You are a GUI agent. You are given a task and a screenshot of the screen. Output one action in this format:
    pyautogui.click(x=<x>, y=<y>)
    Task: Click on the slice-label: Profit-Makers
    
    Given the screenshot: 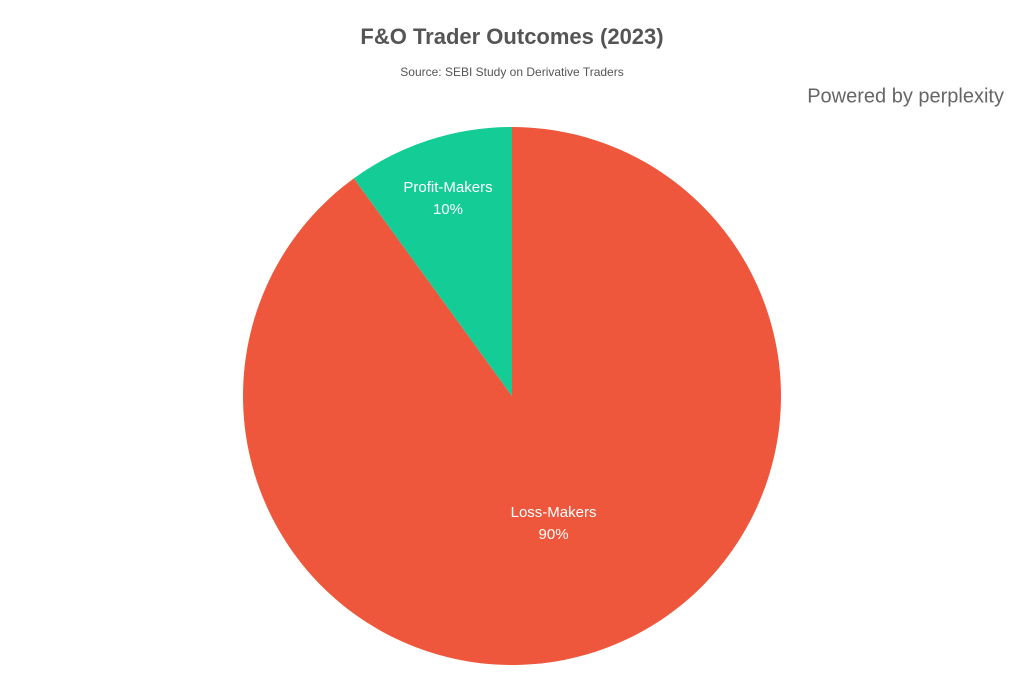 What is the action you would take?
    pyautogui.click(x=447, y=187)
    